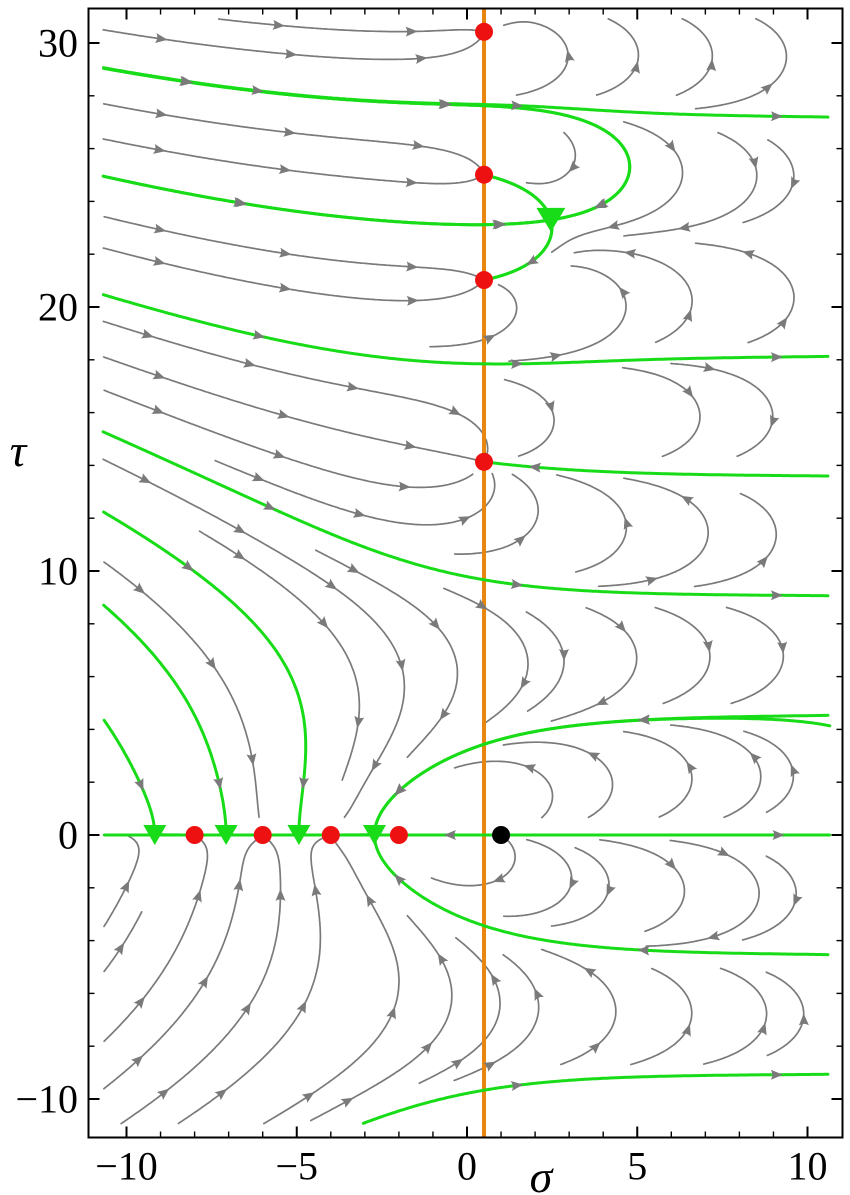 Image resolution: width=850 pixels, height=1195 pixels. Describe the element at coordinates (68, 835) in the screenshot. I see `y-tick-label: 0` at that location.